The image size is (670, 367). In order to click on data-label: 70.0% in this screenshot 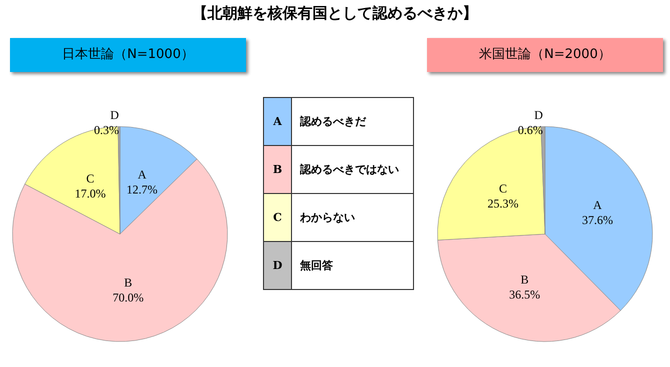, I will do `click(128, 297)`.